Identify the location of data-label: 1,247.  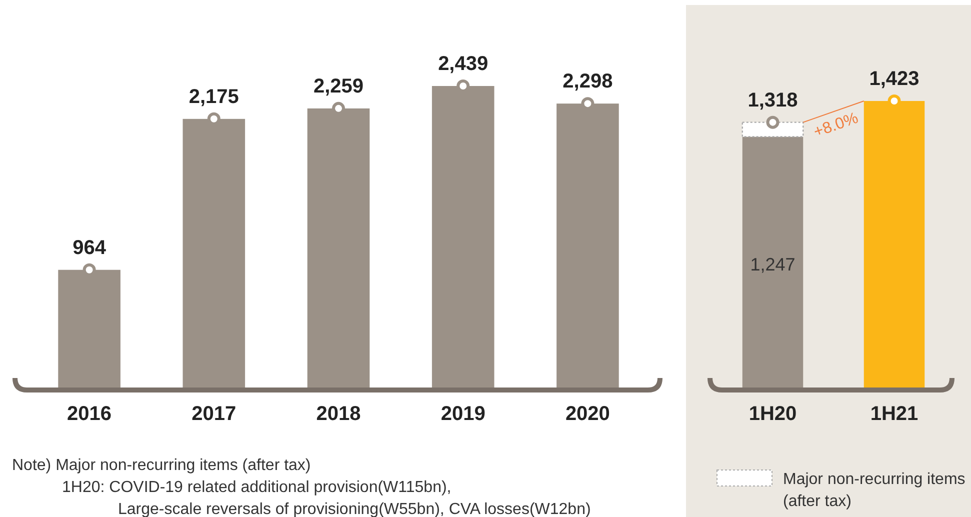
(773, 264).